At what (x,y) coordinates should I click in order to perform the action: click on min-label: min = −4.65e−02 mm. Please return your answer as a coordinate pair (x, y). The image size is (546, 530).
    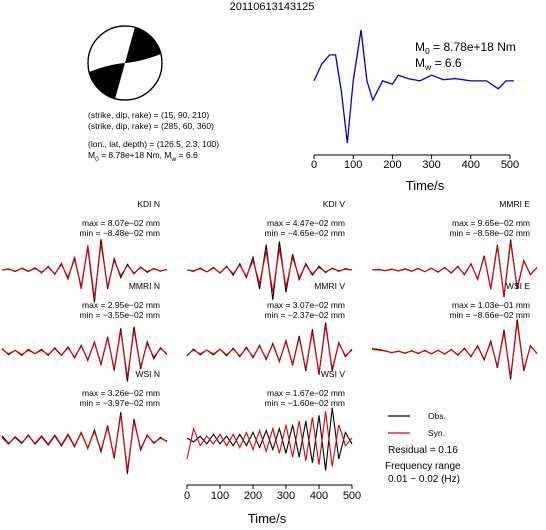
    Looking at the image, I should click on (304, 233).